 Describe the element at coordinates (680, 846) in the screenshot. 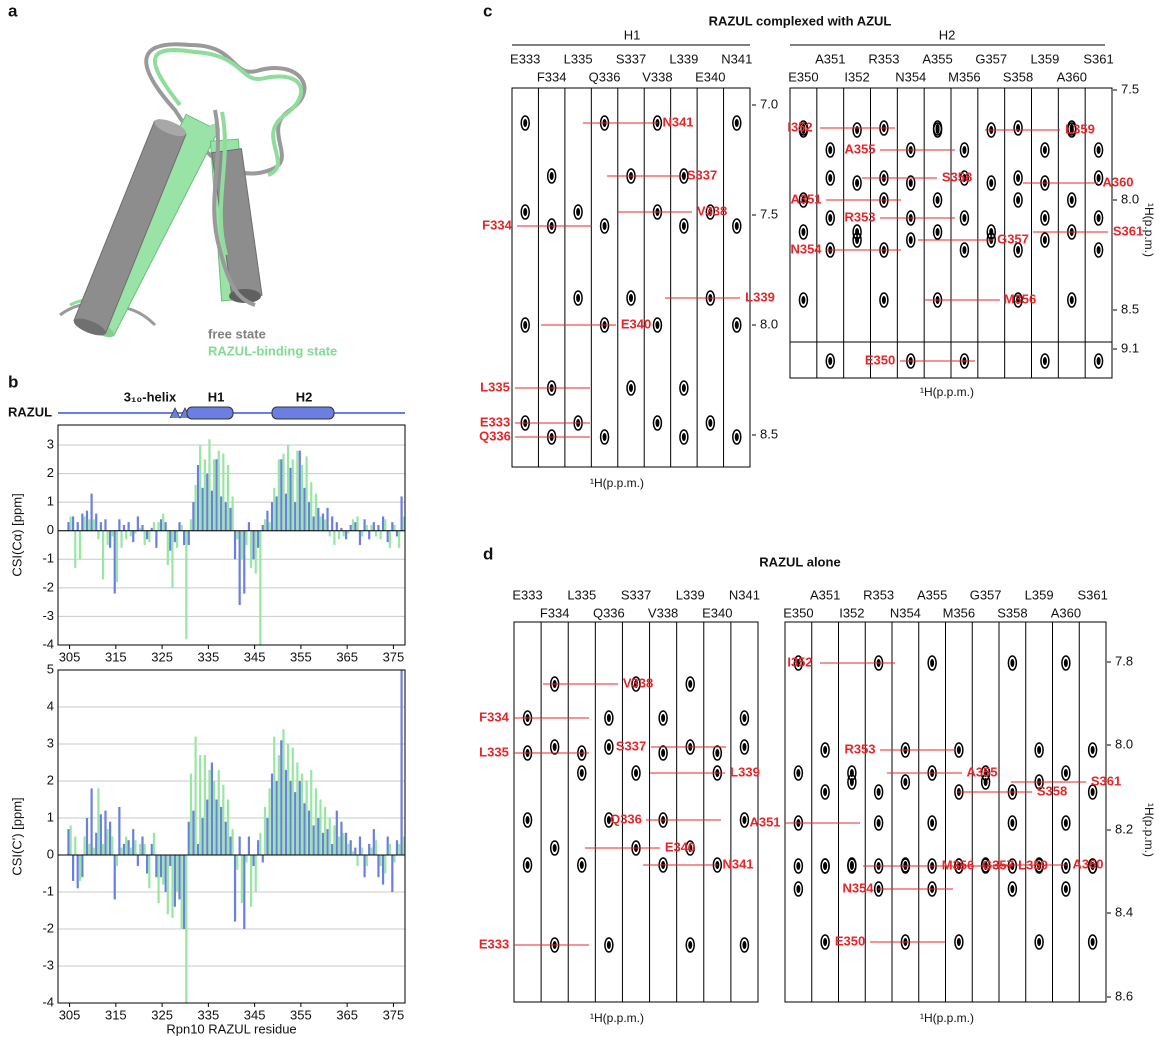

I see `peak-label: E340` at that location.